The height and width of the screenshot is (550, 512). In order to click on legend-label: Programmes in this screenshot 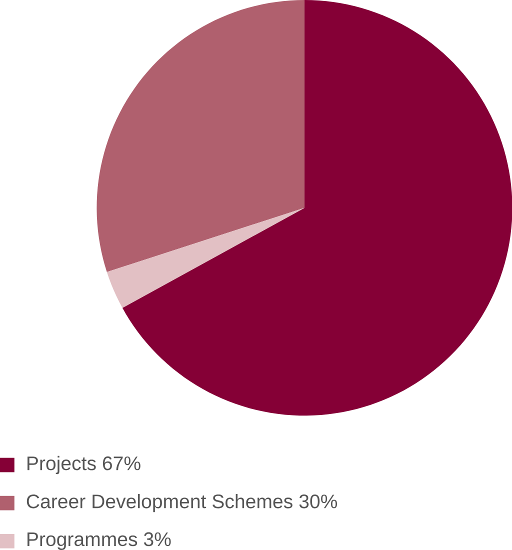, I will do `click(82, 541)`.